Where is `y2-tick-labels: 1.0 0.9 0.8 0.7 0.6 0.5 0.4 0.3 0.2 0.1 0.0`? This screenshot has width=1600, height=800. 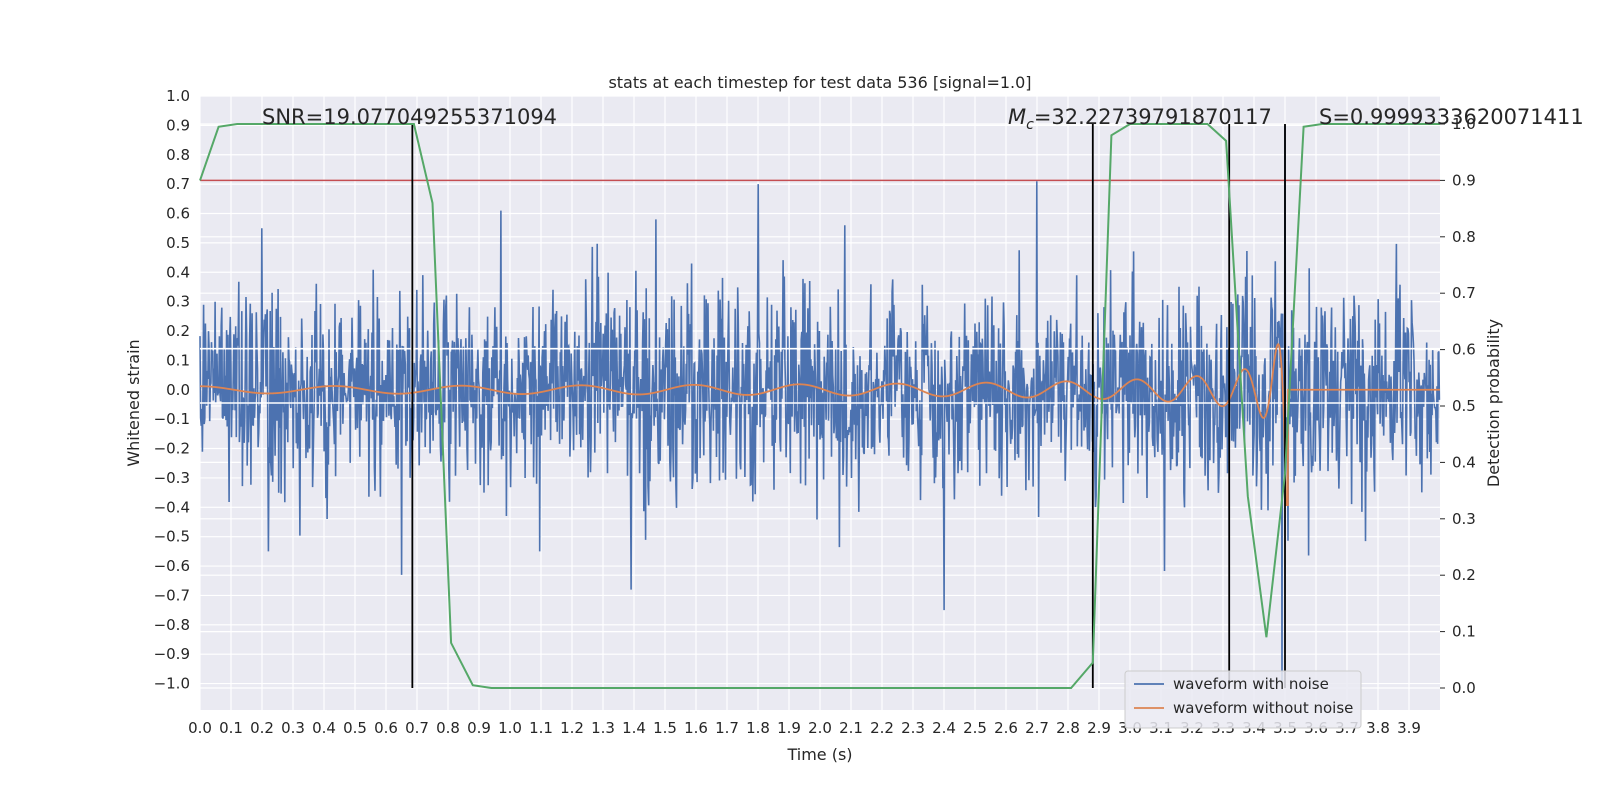 y2-tick-labels: 1.0 0.9 0.8 0.7 0.6 0.5 0.4 0.3 0.2 0.1 0.0 is located at coordinates (1458, 406).